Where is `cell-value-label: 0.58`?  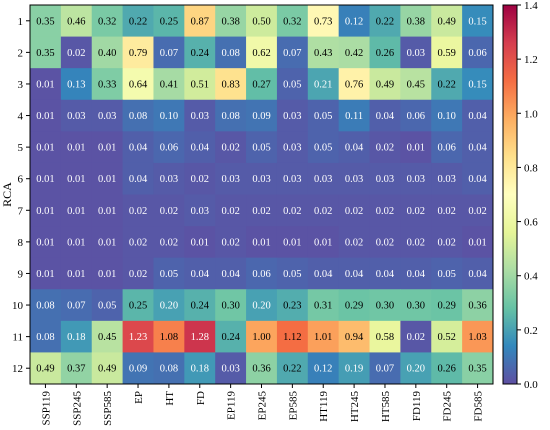
cell-value-label: 0.58 is located at coordinates (385, 337).